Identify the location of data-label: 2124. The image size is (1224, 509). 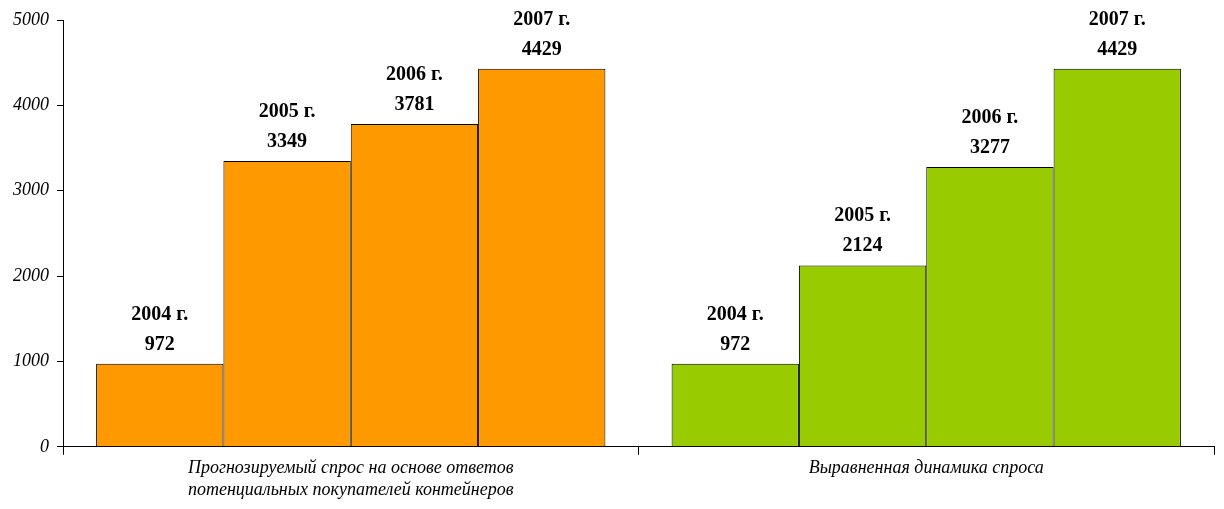
(862, 244).